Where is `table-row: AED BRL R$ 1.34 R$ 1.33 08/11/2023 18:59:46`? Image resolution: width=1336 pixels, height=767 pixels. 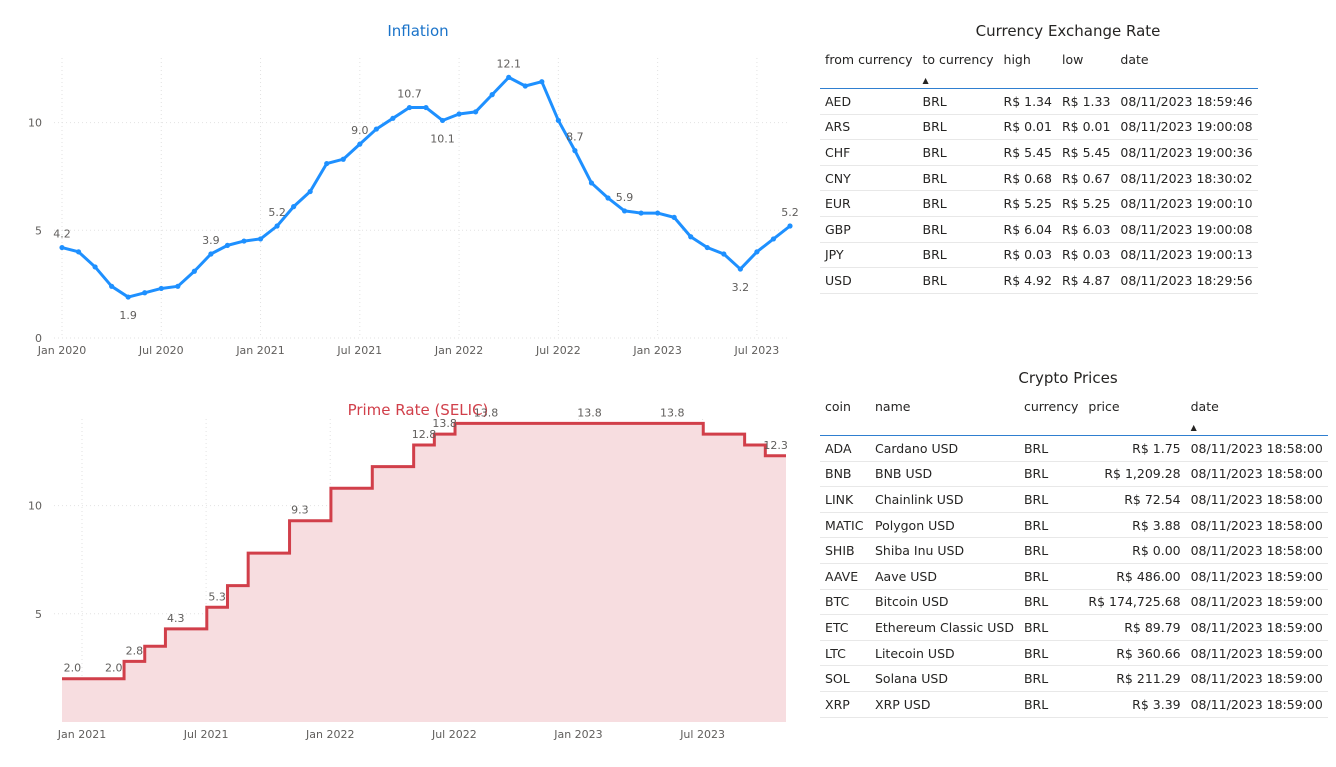
table-row: AED BRL R$ 1.34 R$ 1.33 08/11/2023 18:59:46 is located at coordinates (1039, 101).